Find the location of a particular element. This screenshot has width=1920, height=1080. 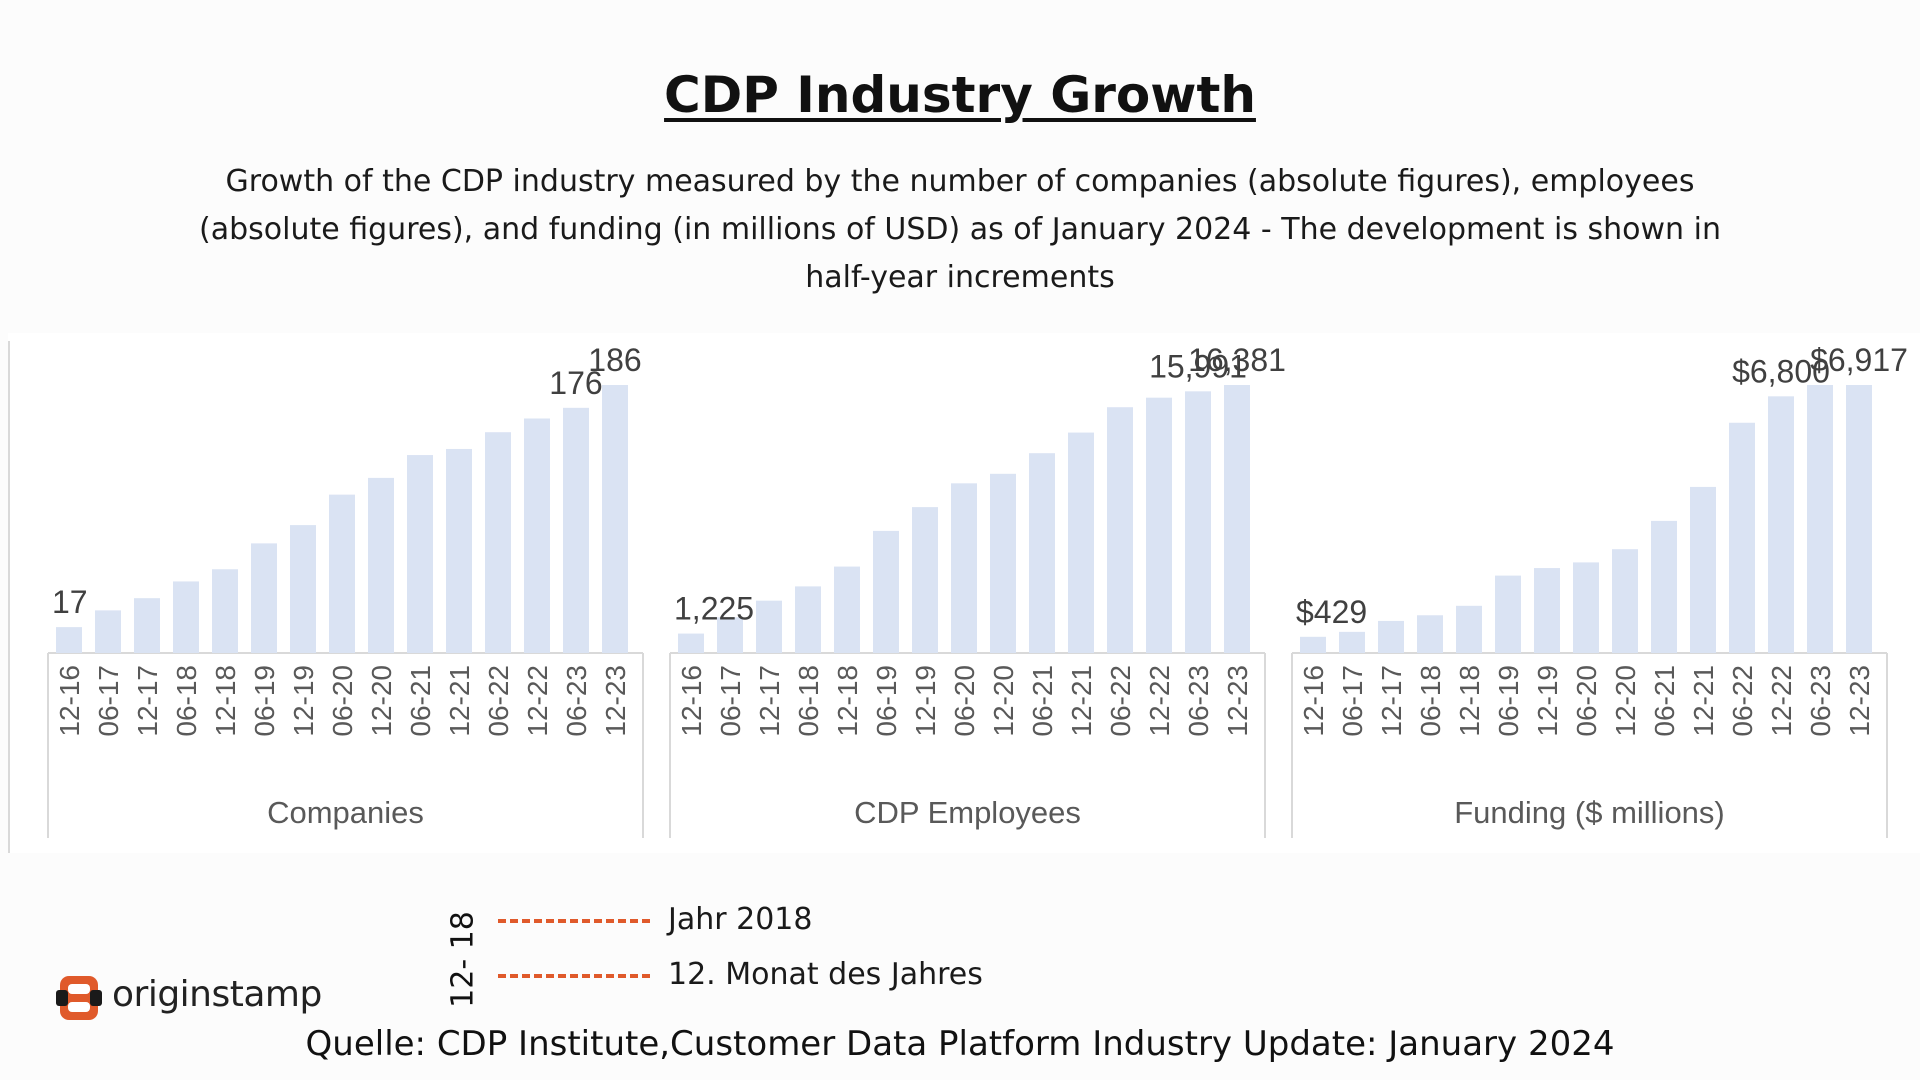

group-label: Companies is located at coordinates (345, 812).